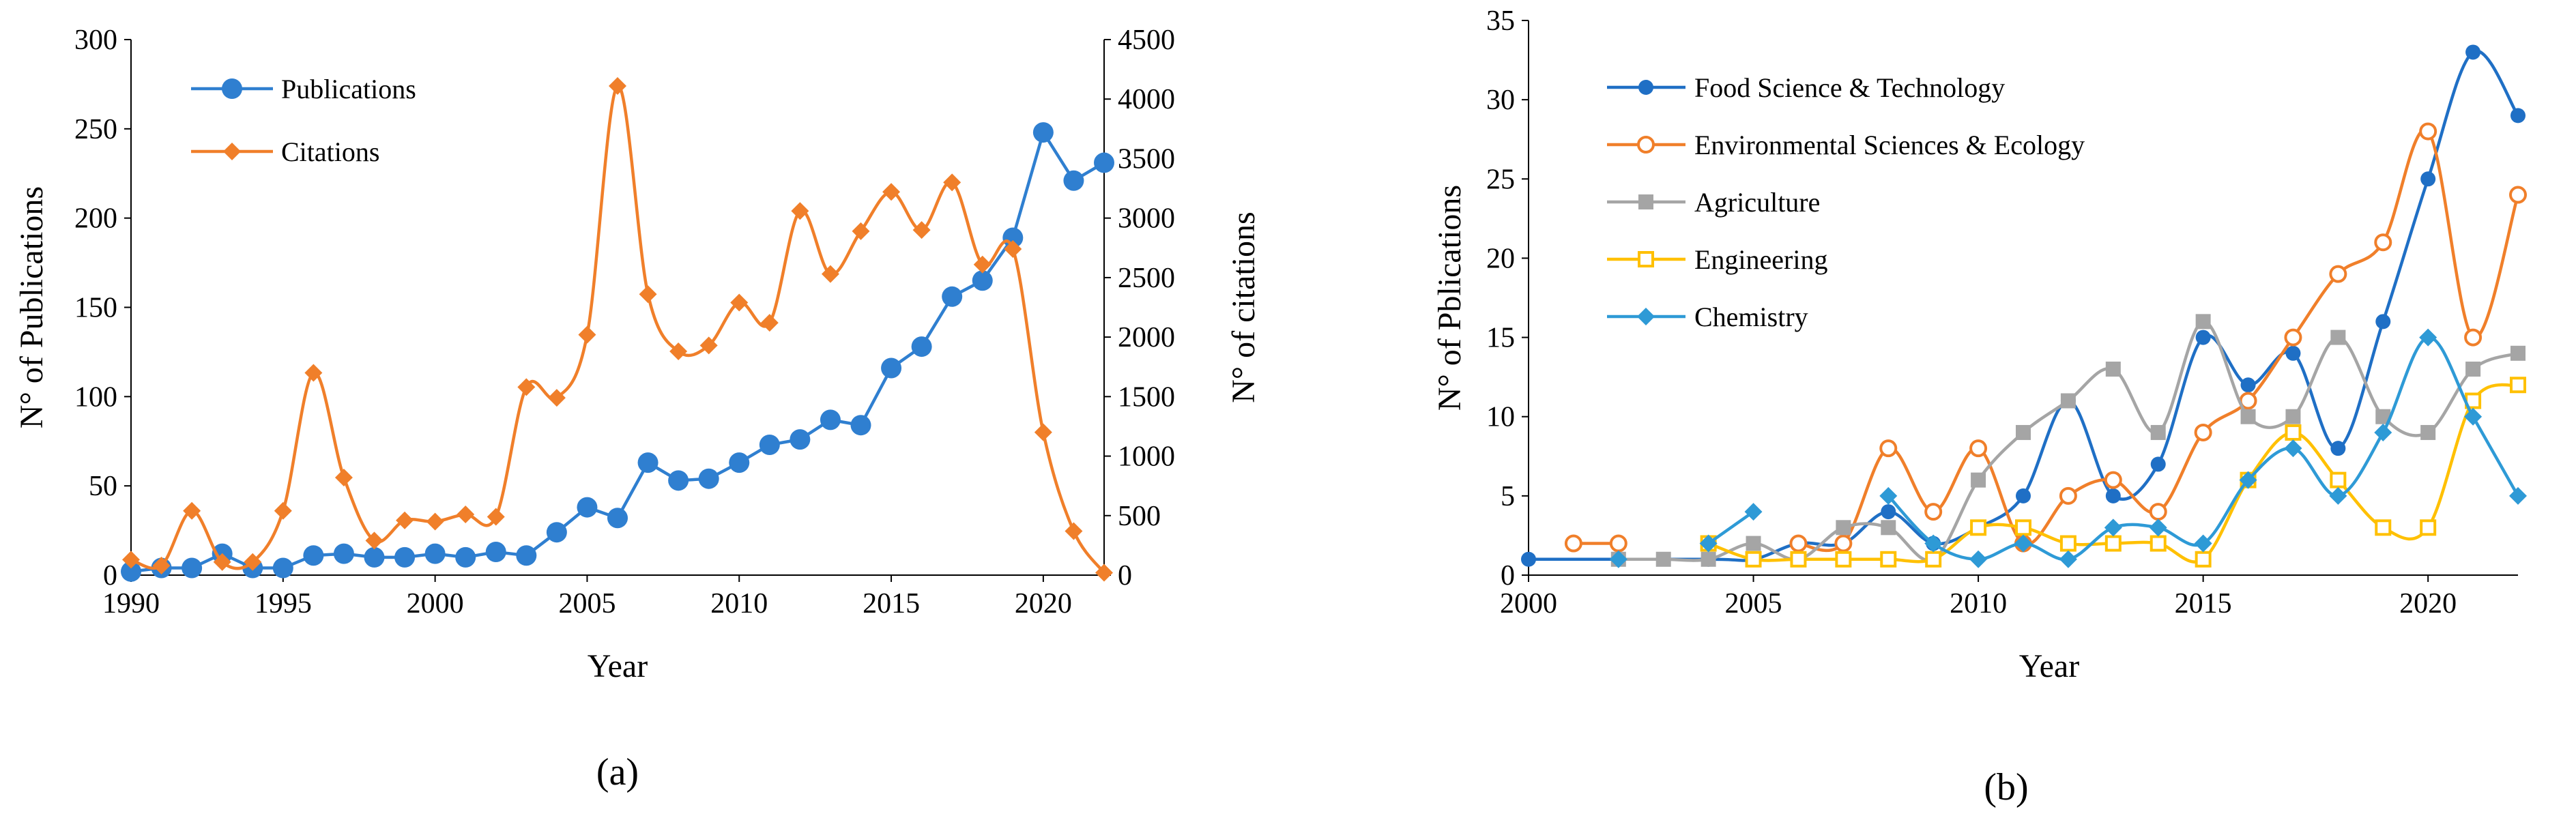 This screenshot has height=818, width=2576. What do you see at coordinates (1450, 298) in the screenshot?
I see `y-axis-title: N° of Pblications` at bounding box center [1450, 298].